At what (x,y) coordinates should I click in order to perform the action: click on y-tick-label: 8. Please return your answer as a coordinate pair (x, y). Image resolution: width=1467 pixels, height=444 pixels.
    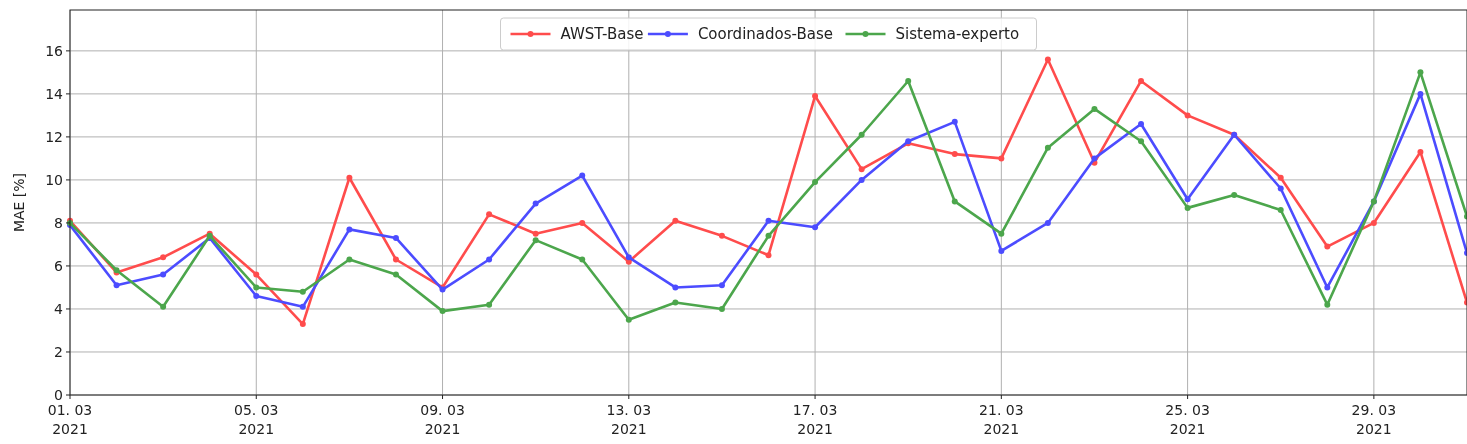
    Looking at the image, I should click on (58, 222).